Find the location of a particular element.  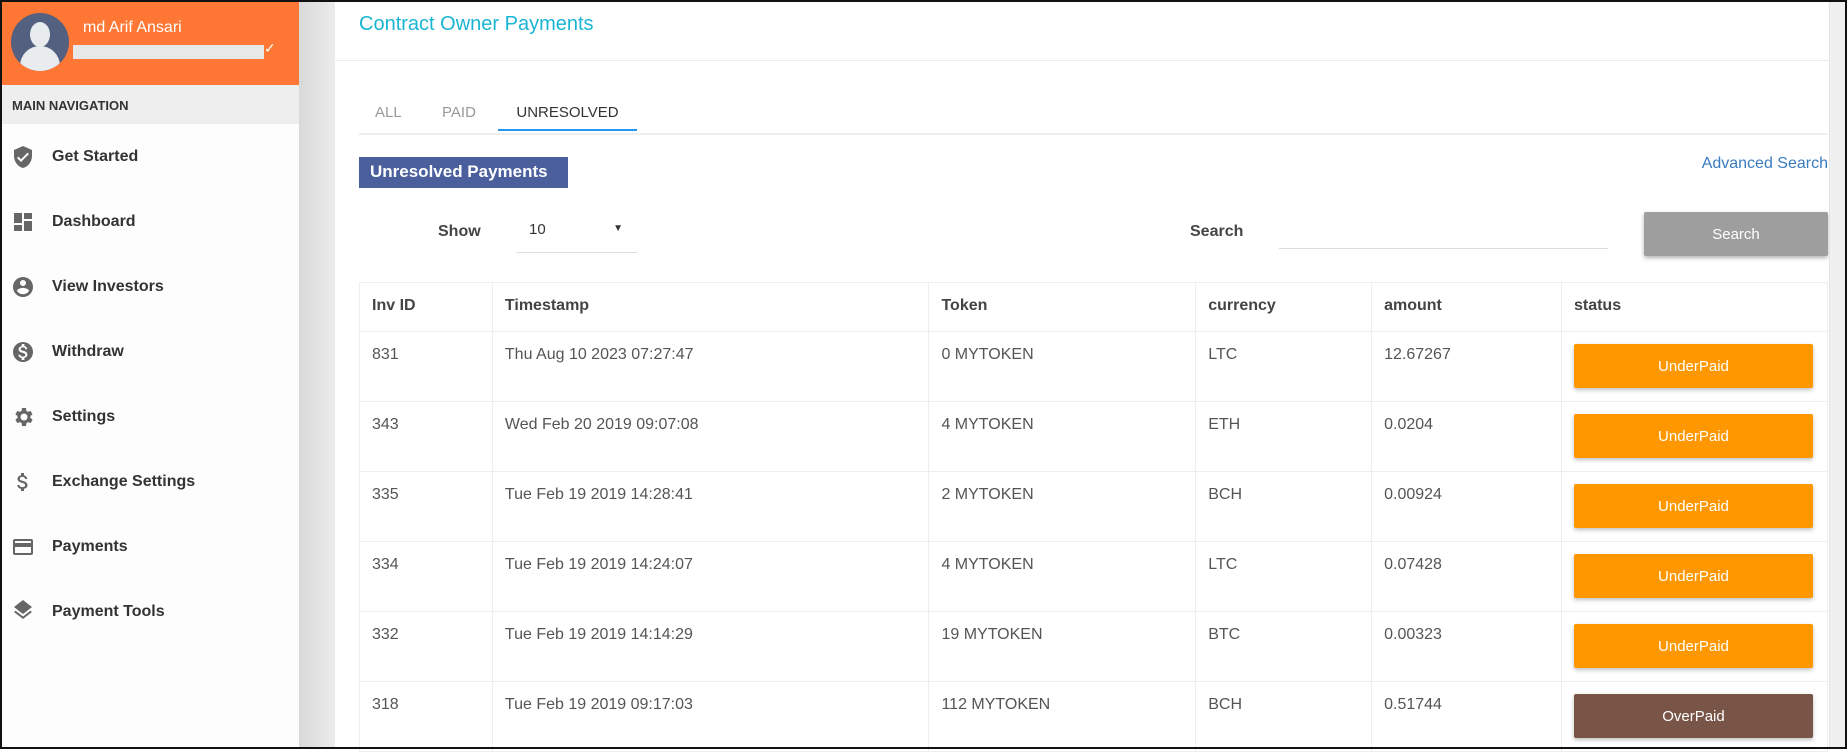

scrollbar is located at coordinates (1837, 374).